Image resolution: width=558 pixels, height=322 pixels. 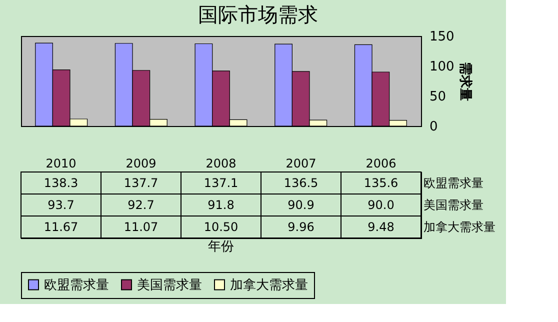 I want to click on text: 年份, so click(x=221, y=247).